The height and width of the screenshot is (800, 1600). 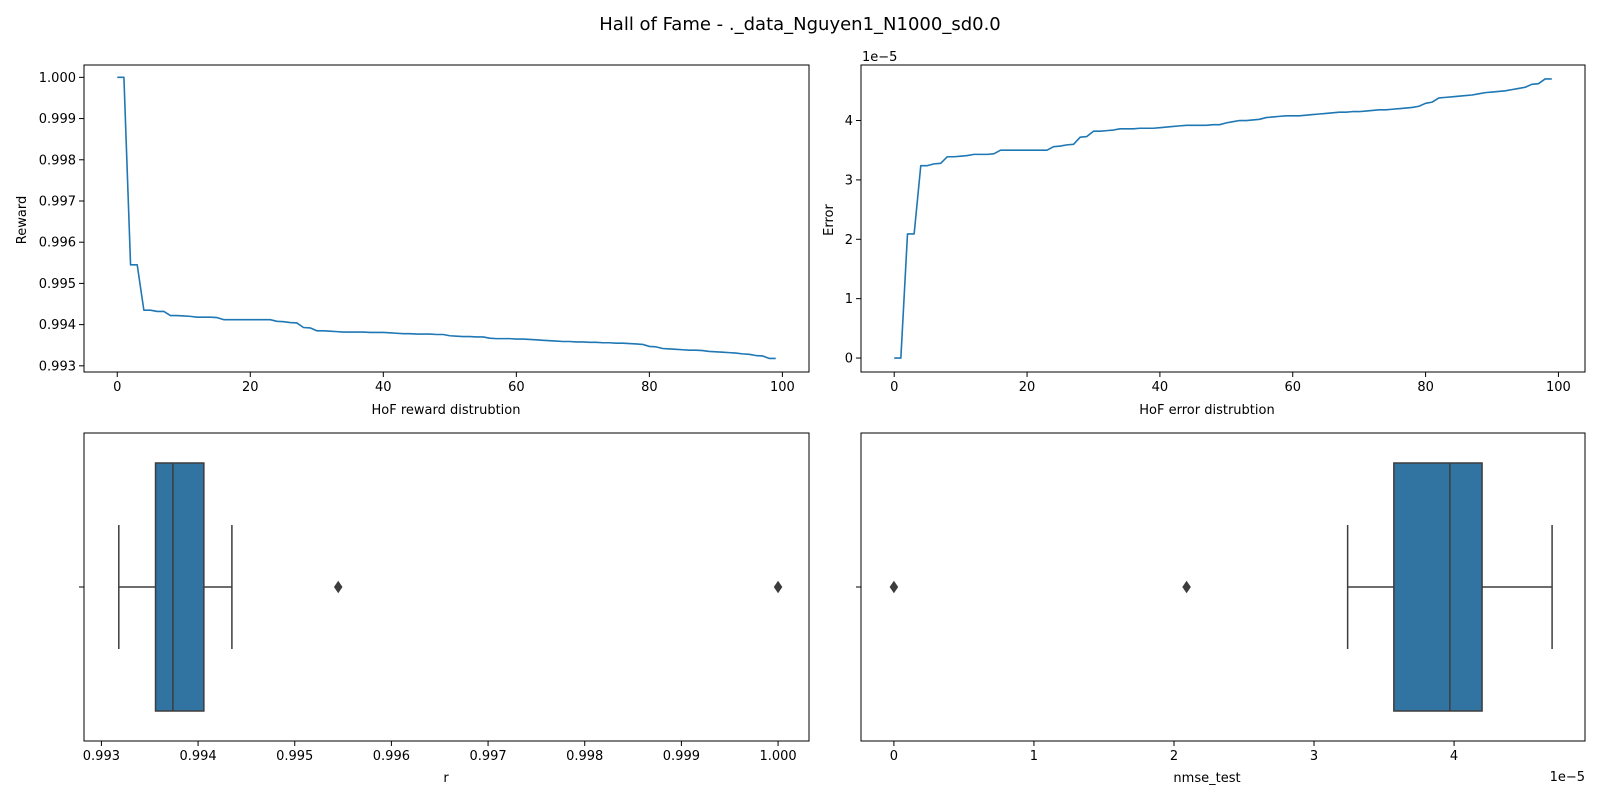 I want to click on error-chart-xtick-label: 20, so click(x=1027, y=387).